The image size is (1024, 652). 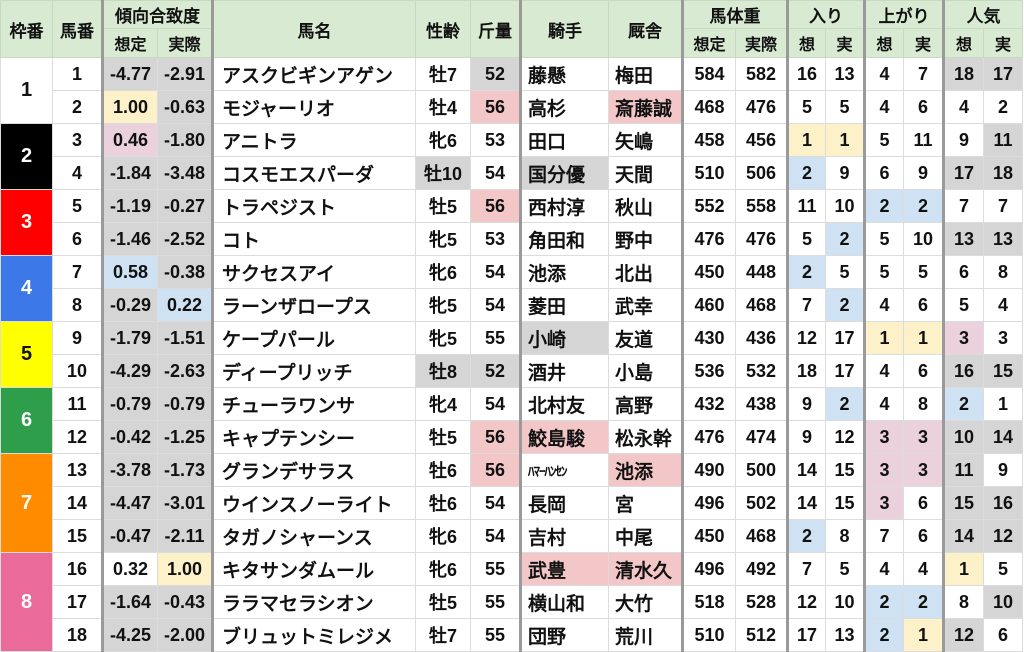 What do you see at coordinates (761, 338) in the screenshot?
I see `body-weight-actual: 436` at bounding box center [761, 338].